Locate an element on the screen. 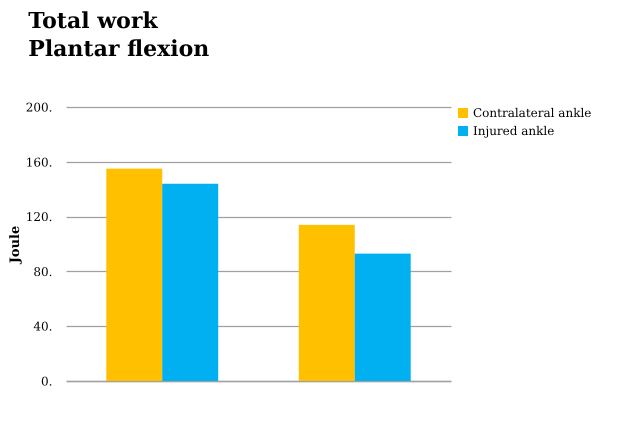 Image resolution: width=624 pixels, height=432 pixels. y-tick-label: 80. is located at coordinates (42, 271).